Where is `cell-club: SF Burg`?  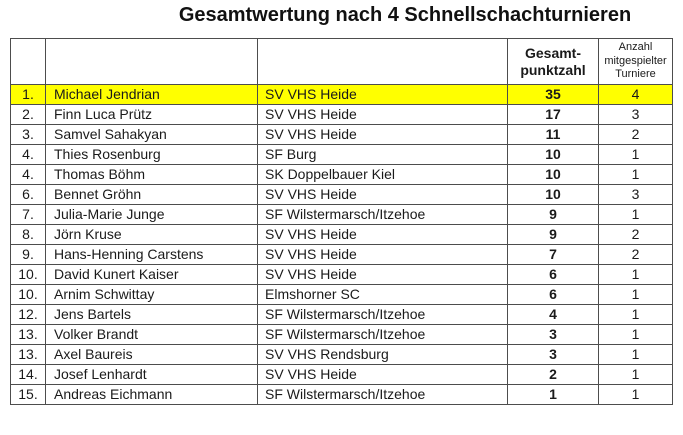 cell-club: SF Burg is located at coordinates (382, 154).